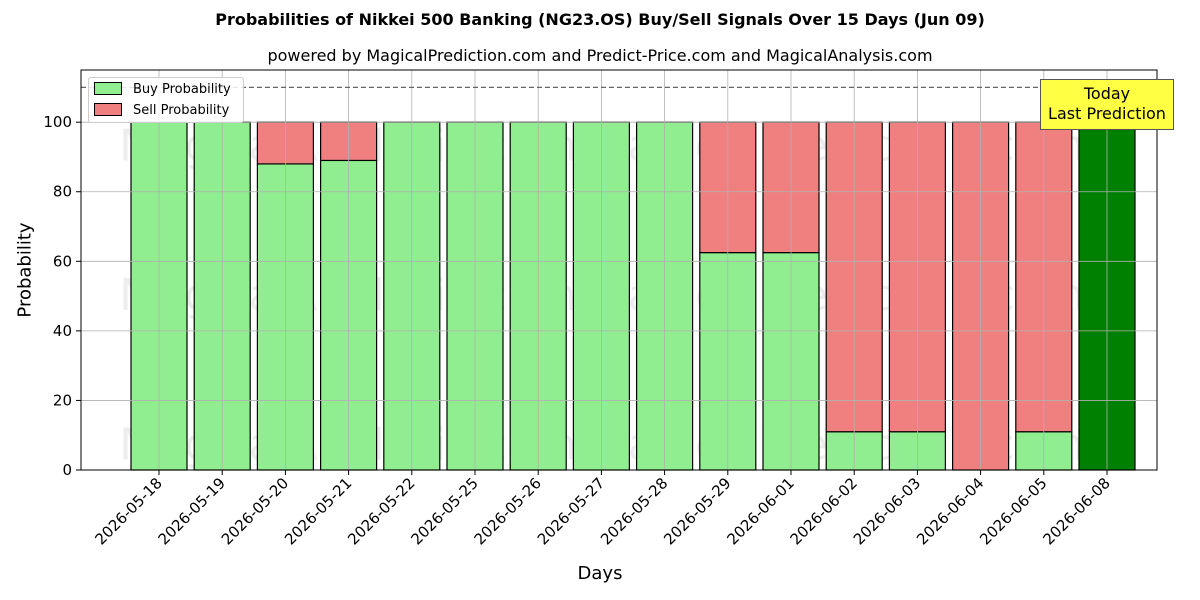  I want to click on x-axis-label: Days, so click(600, 573).